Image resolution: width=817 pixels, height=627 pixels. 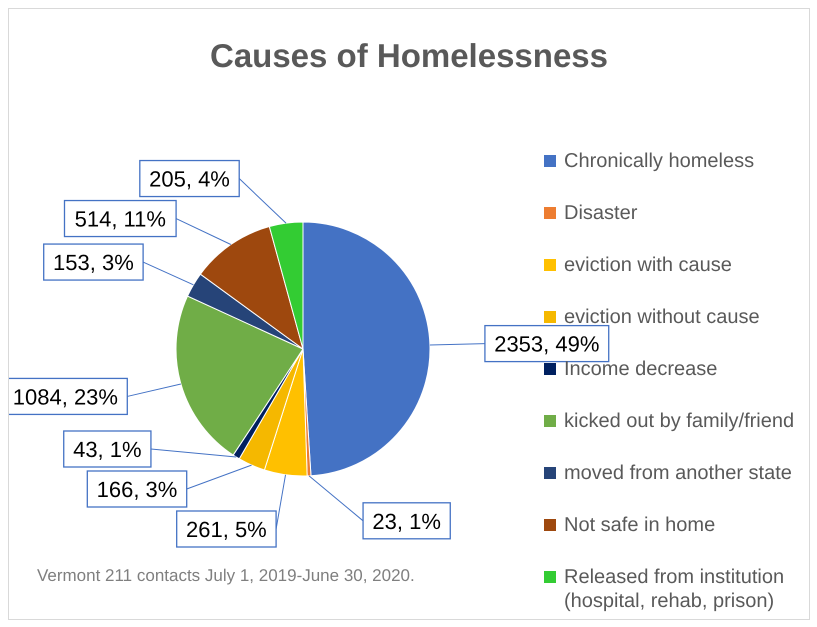 I want to click on legend-label: kicked out by family/friend, so click(x=679, y=421).